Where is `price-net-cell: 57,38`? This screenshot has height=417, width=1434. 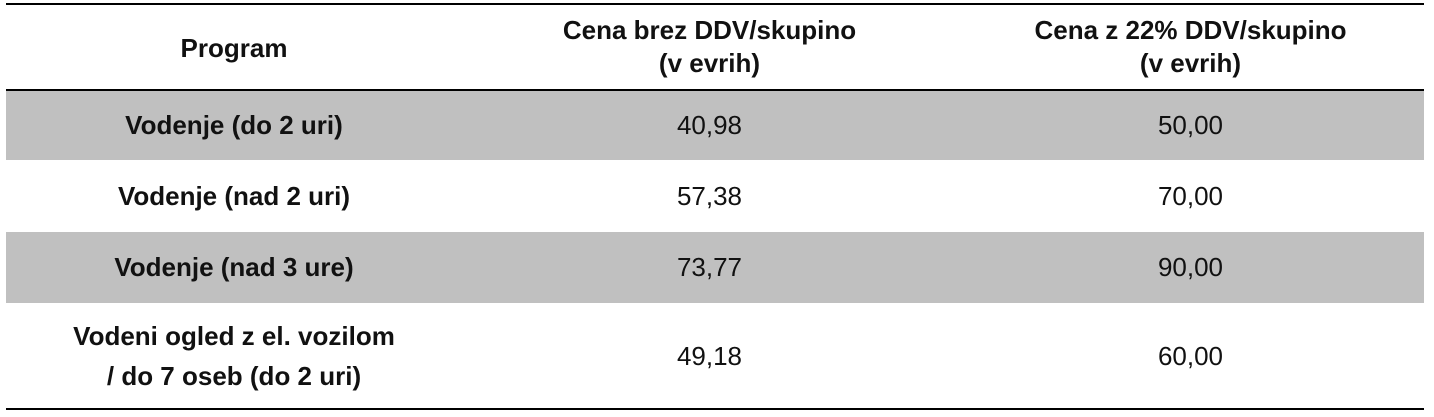 price-net-cell: 57,38 is located at coordinates (709, 195).